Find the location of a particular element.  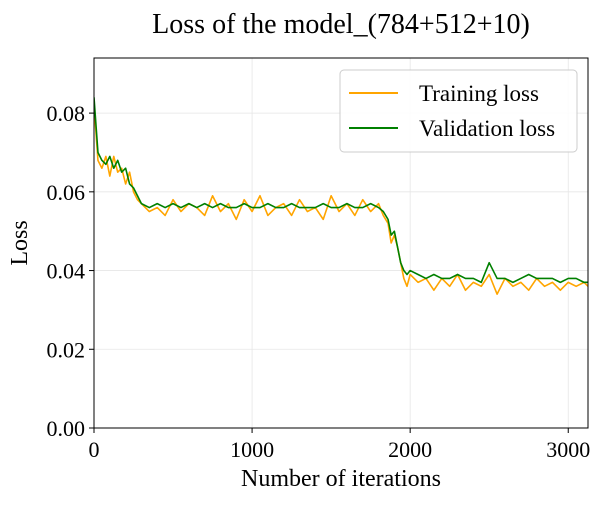

x-tick-label: 2000 is located at coordinates (410, 449).